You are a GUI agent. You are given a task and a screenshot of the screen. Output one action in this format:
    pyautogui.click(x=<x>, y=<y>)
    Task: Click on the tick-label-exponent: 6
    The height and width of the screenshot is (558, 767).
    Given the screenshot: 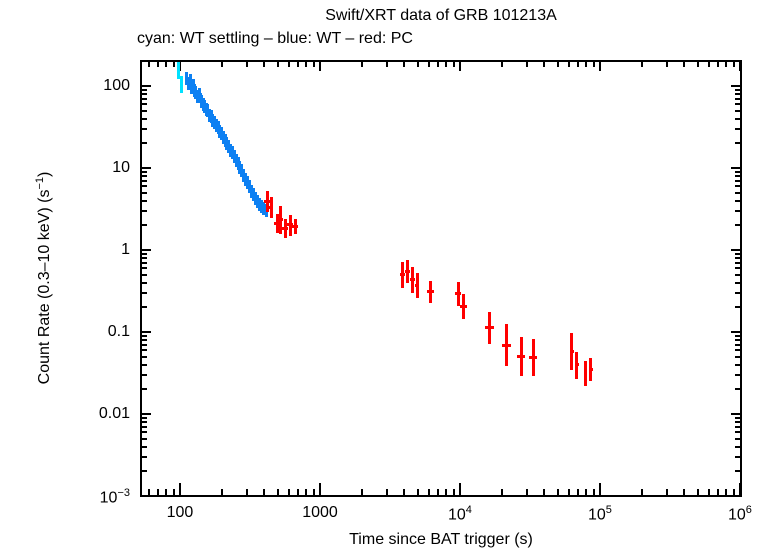 What is the action you would take?
    pyautogui.click(x=748, y=510)
    